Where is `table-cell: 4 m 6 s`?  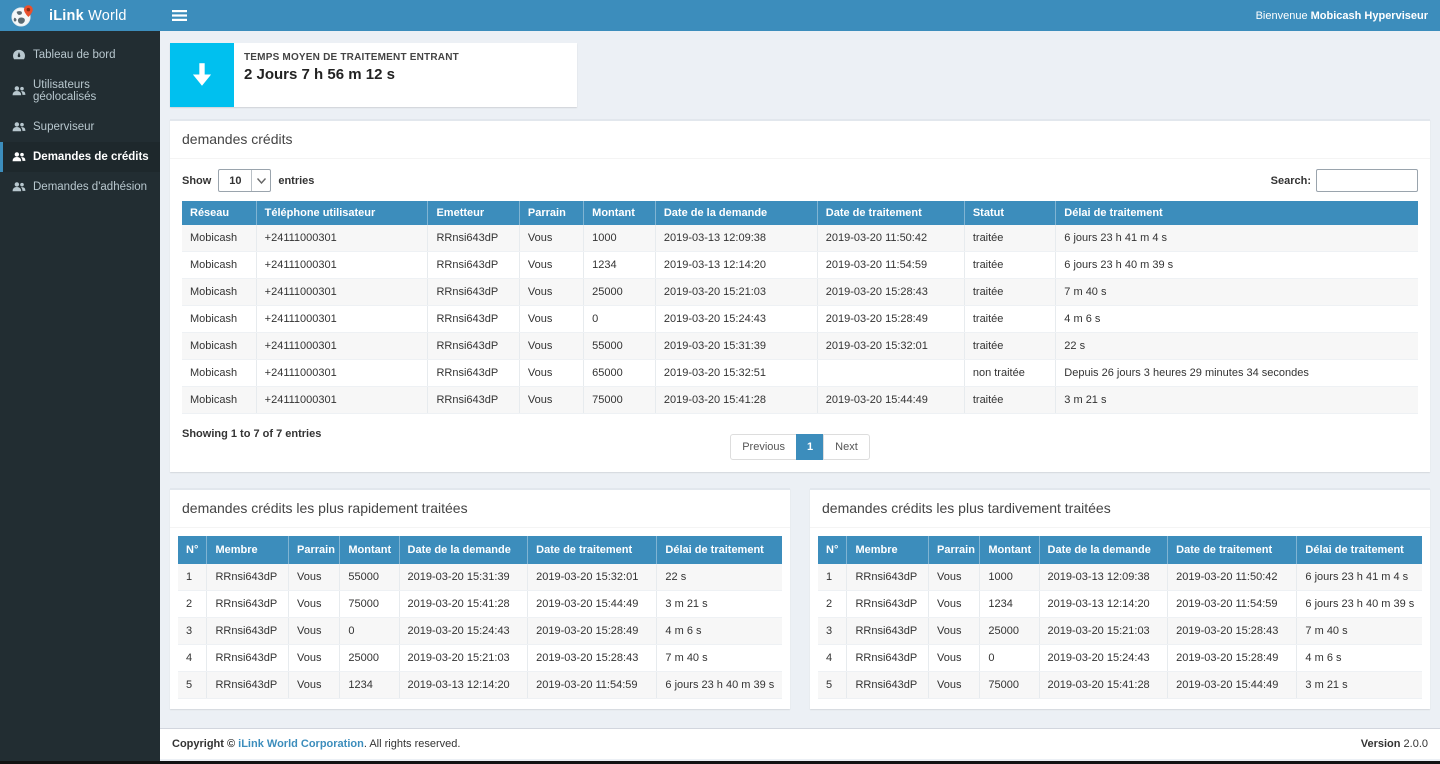
table-cell: 4 m 6 s is located at coordinates (1359, 658).